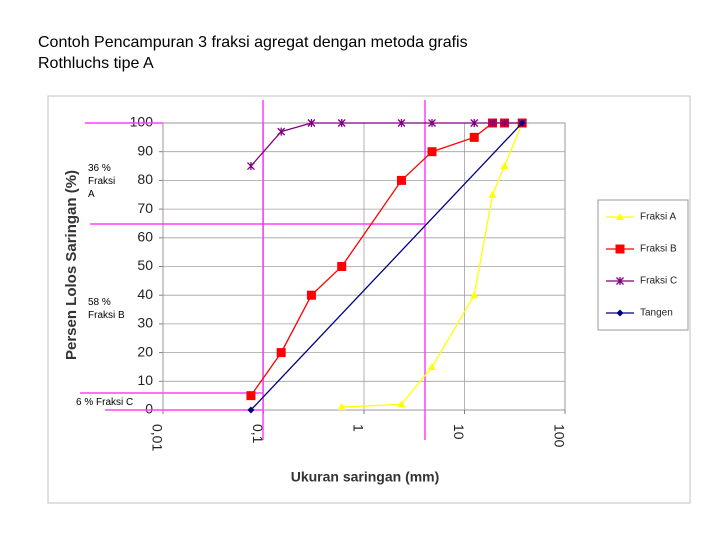  Describe the element at coordinates (658, 281) in the screenshot. I see `legend-label: Fraksi C` at that location.